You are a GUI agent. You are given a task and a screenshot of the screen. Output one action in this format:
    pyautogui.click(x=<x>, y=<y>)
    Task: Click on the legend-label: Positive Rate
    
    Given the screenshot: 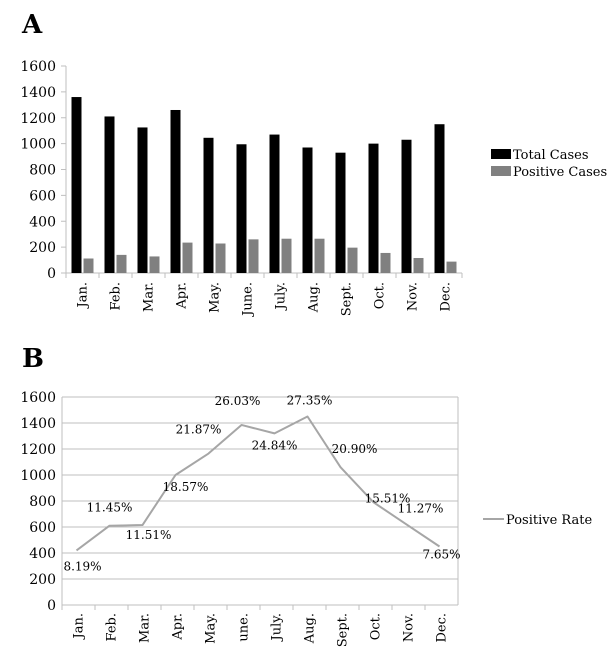 What is the action you would take?
    pyautogui.click(x=549, y=520)
    